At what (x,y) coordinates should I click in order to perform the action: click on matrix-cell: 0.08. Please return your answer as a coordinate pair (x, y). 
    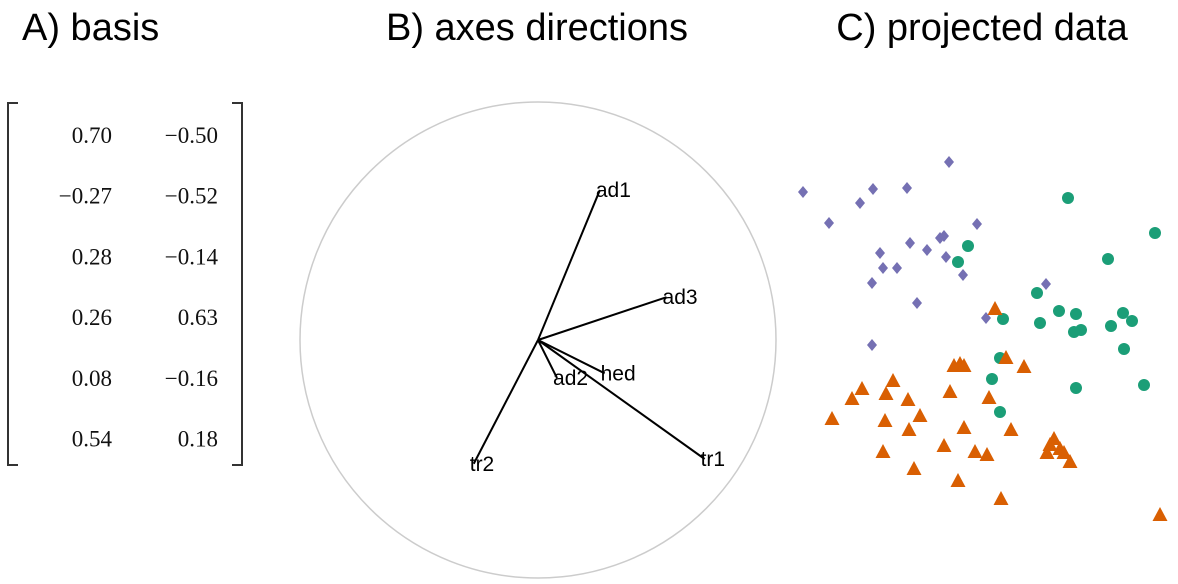
    Looking at the image, I should click on (92, 378).